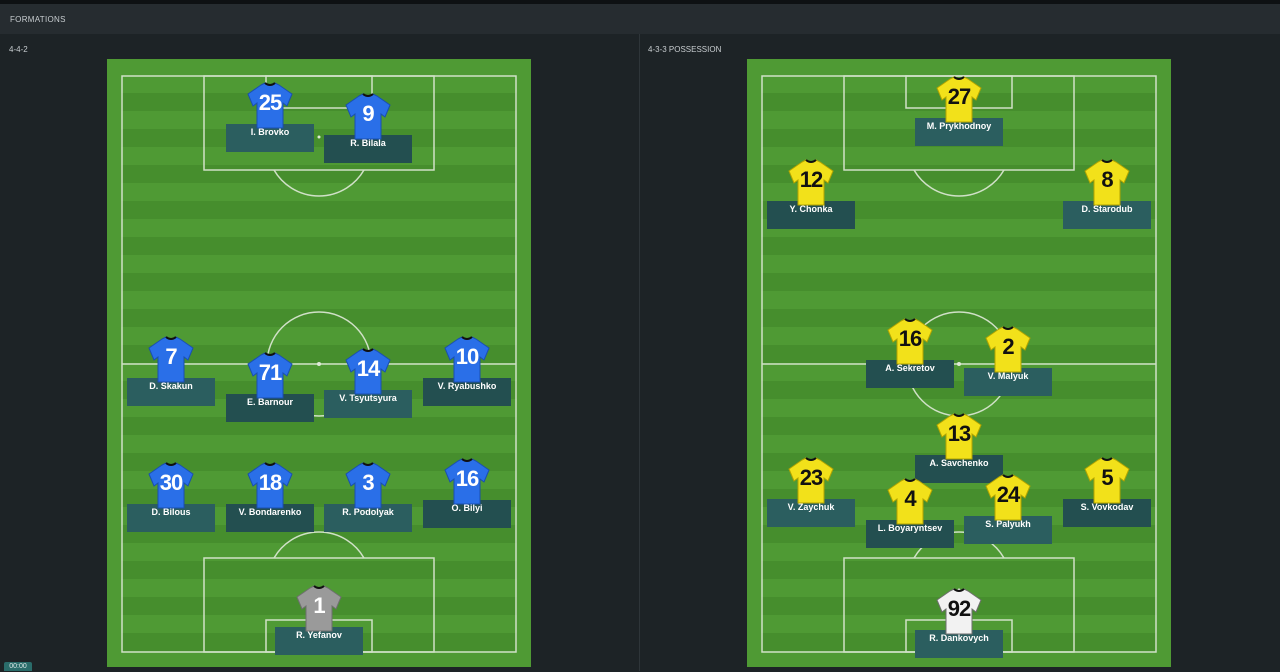  What do you see at coordinates (959, 132) in the screenshot?
I see `player-name-label: M. Prykhodnoy` at bounding box center [959, 132].